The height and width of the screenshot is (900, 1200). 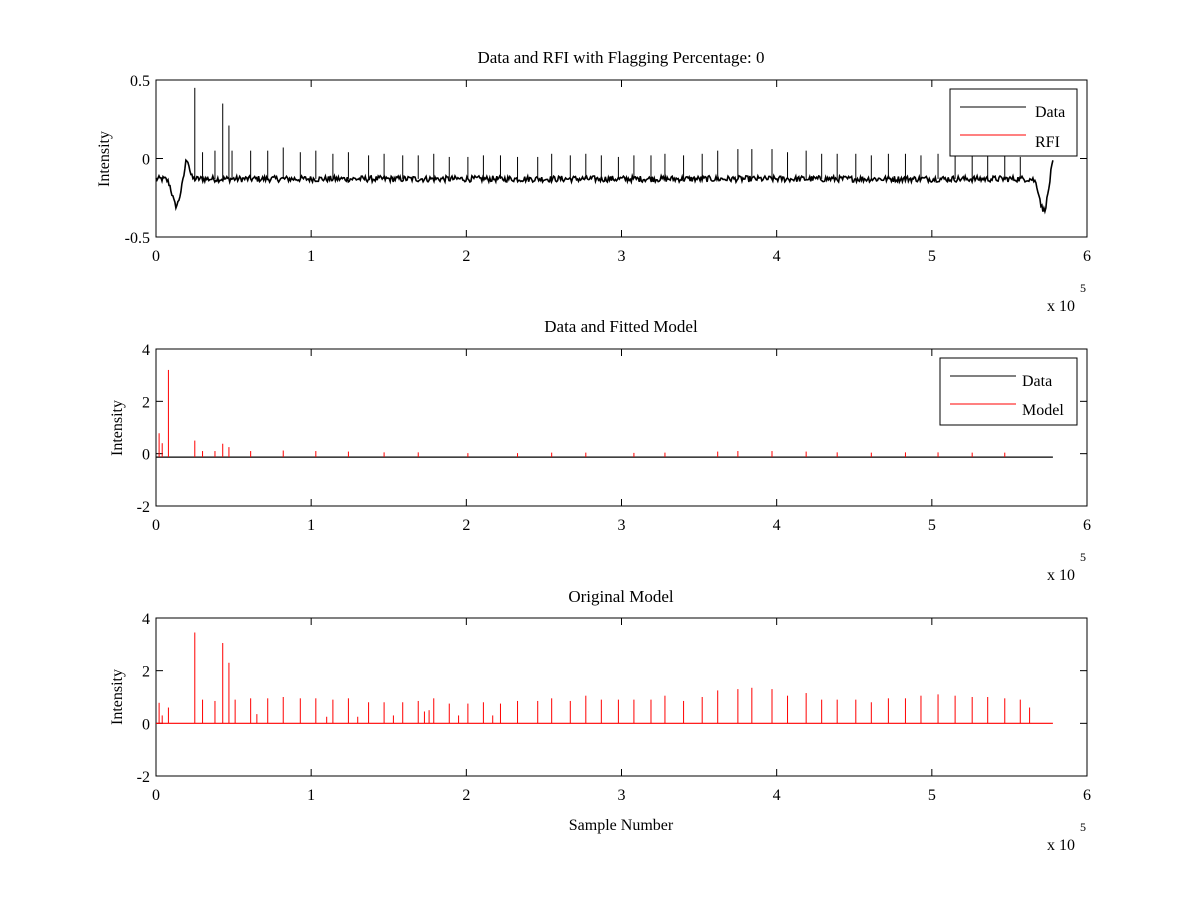 I want to click on panel-2-legend: Data Model, so click(x=1008, y=391).